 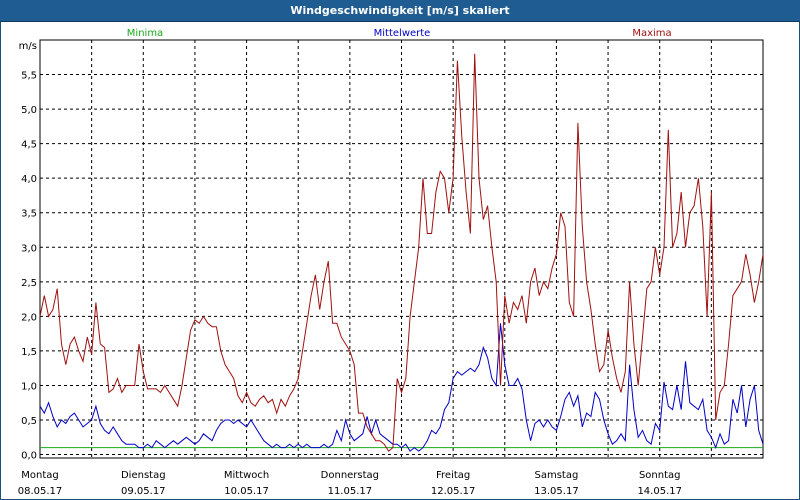 What do you see at coordinates (29, 317) in the screenshot?
I see `y-tick-label: 2,0` at bounding box center [29, 317].